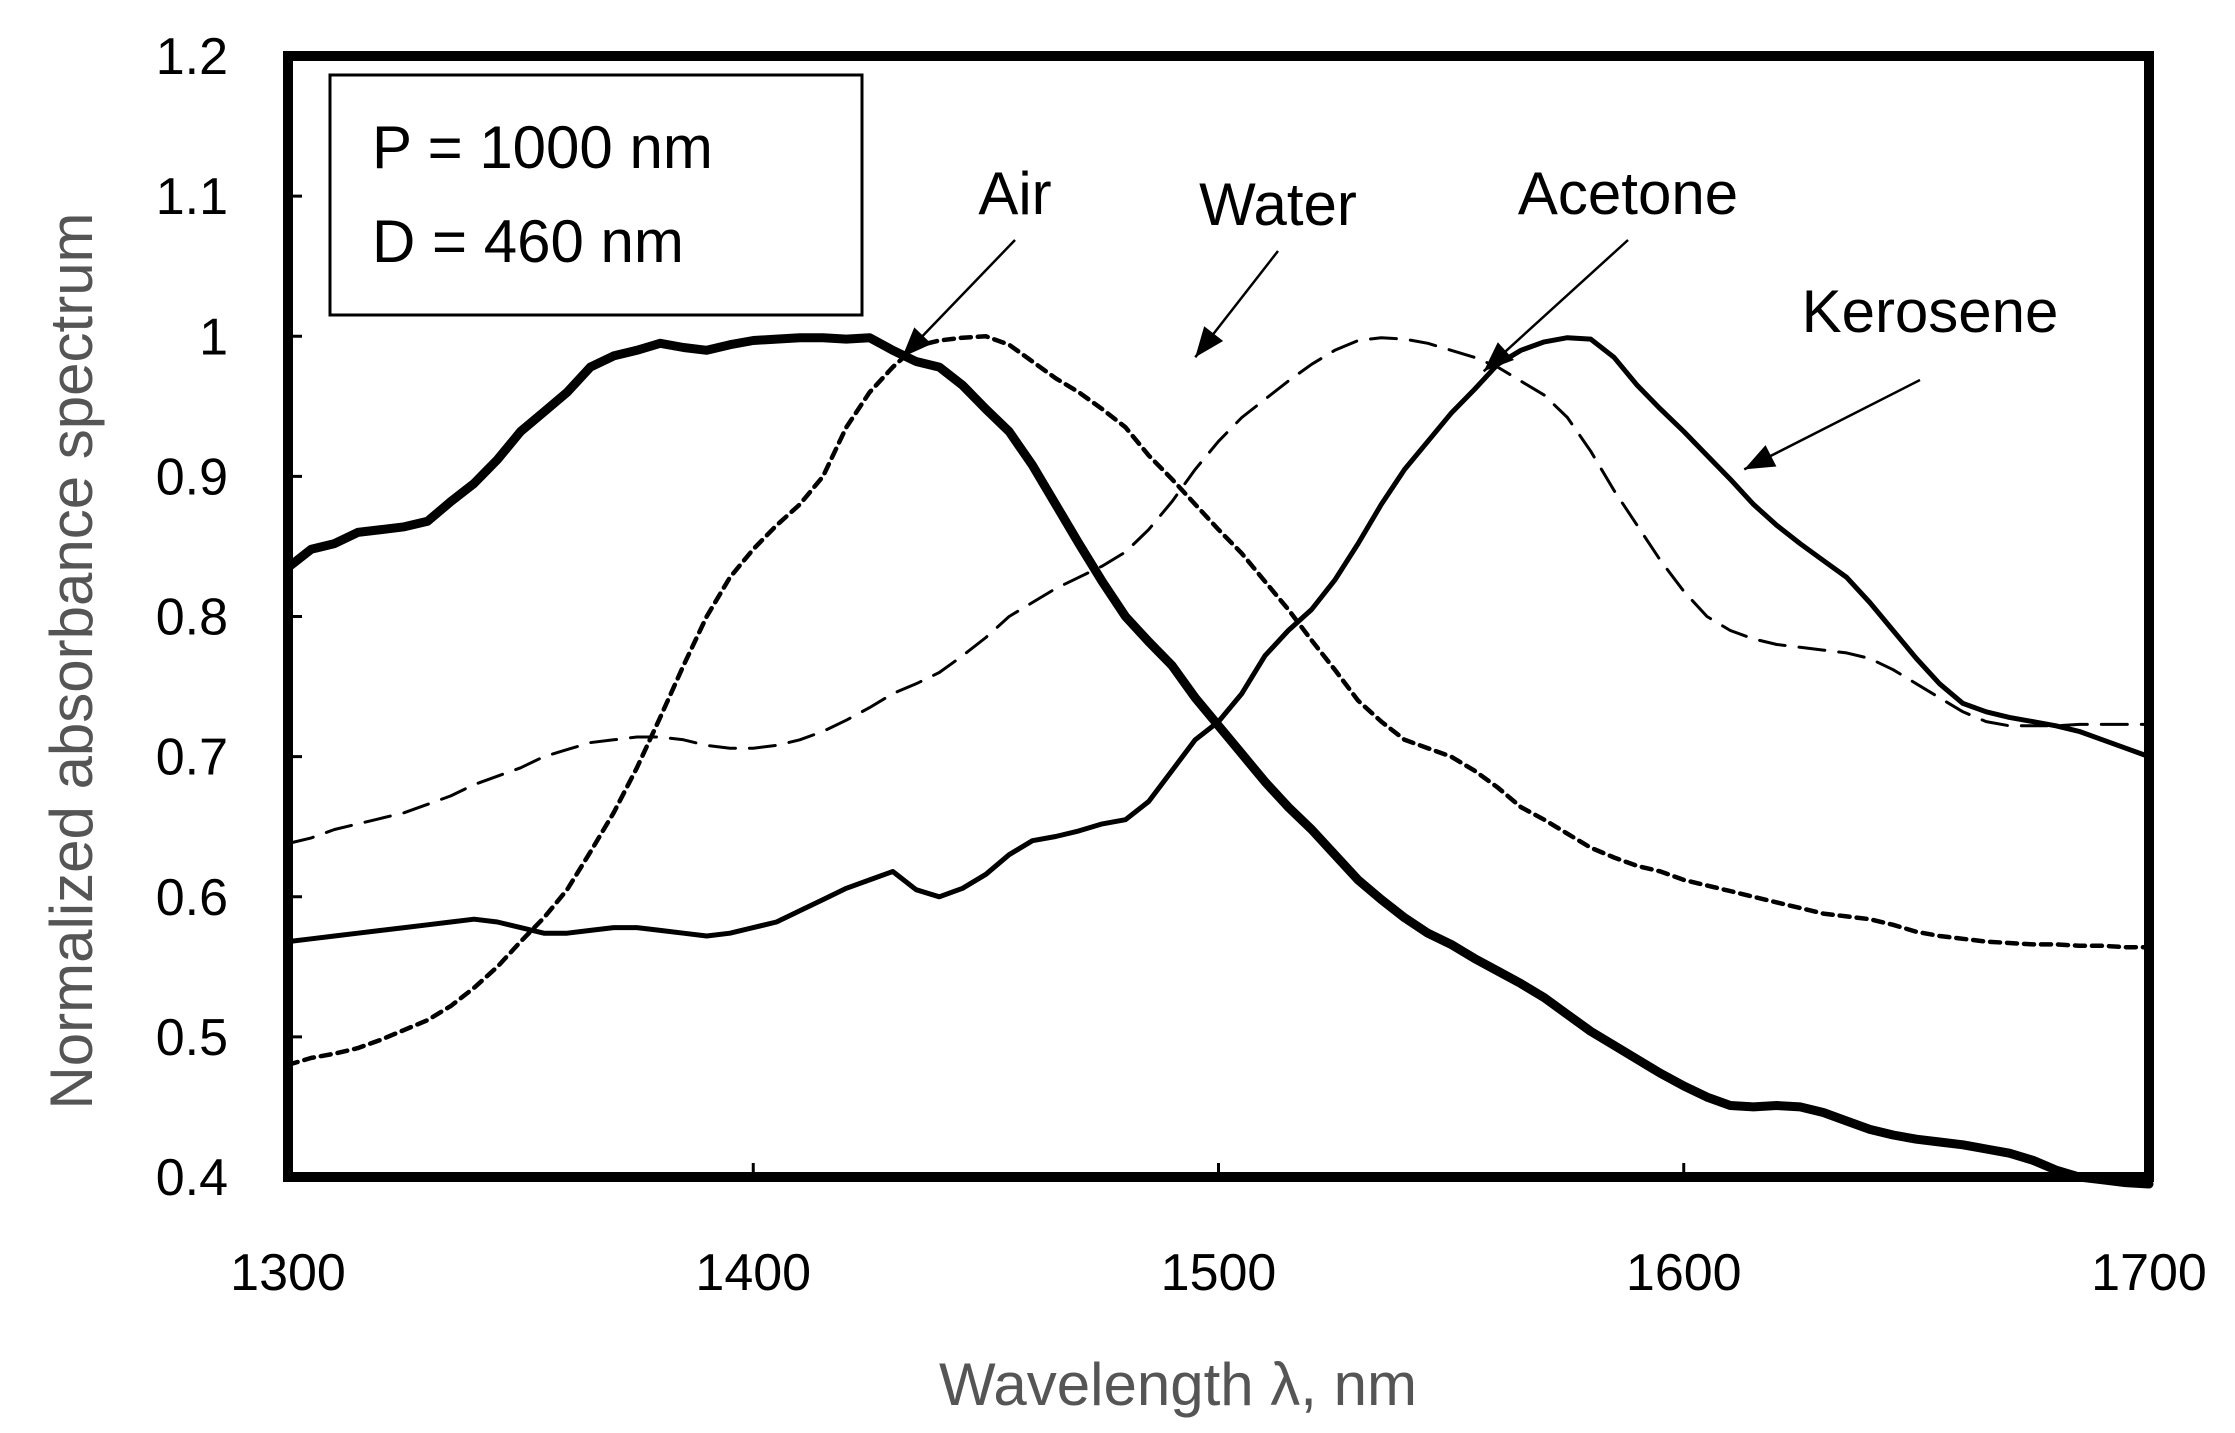  Describe the element at coordinates (1832, 424) in the screenshot. I see `annotation-arrow-kerosene` at that location.